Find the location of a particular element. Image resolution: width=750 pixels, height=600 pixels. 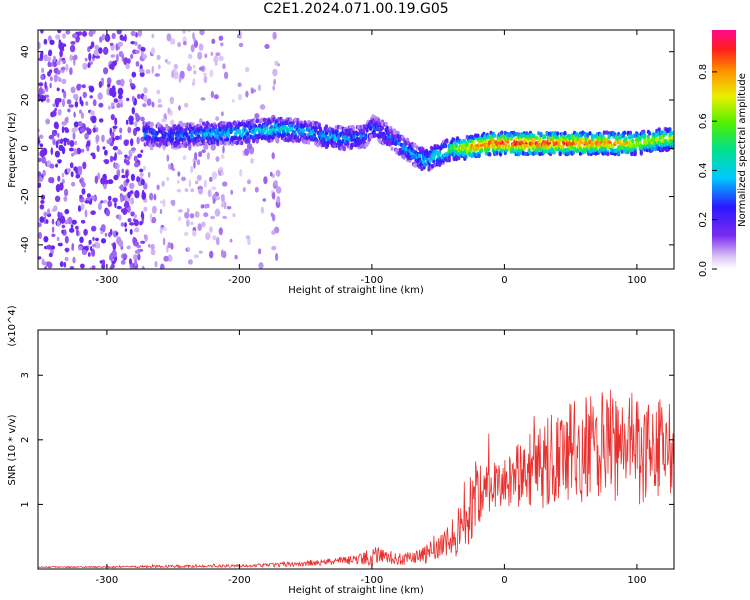

top-x-axis-label: Height of straight line (km) is located at coordinates (356, 290).